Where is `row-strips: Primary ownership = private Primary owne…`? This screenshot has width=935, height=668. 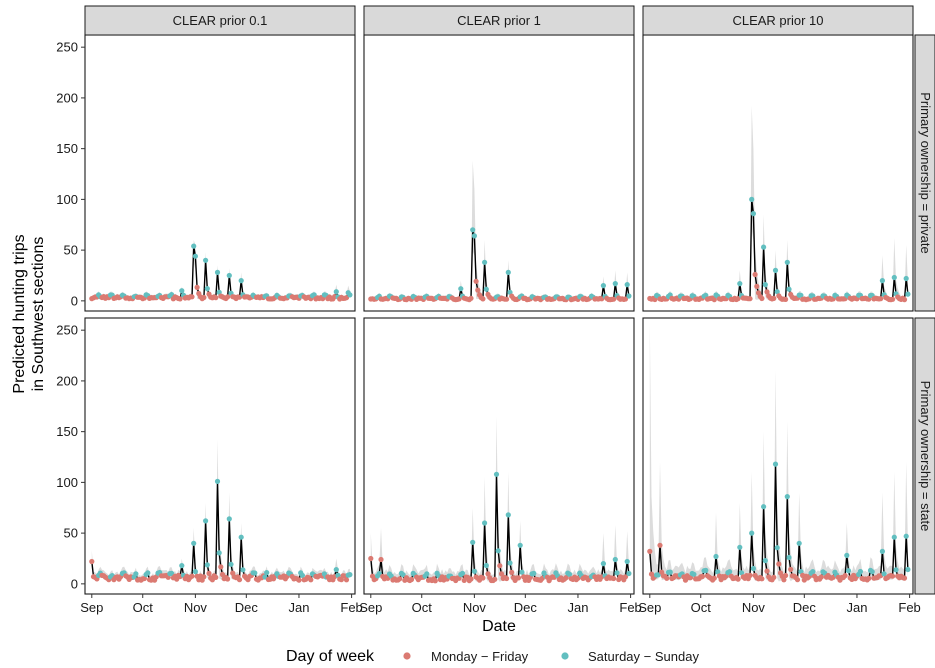 row-strips: Primary ownership = private Primary owne… is located at coordinates (924, 314).